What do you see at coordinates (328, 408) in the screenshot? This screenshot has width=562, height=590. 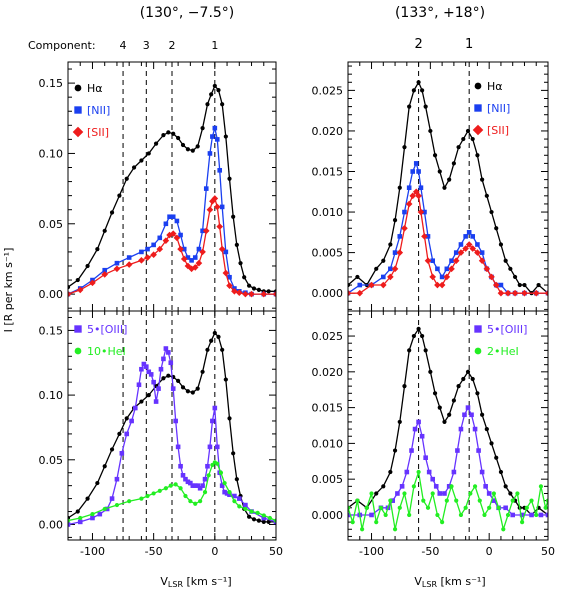 I see `y-tick-label: 0.015` at bounding box center [328, 408].